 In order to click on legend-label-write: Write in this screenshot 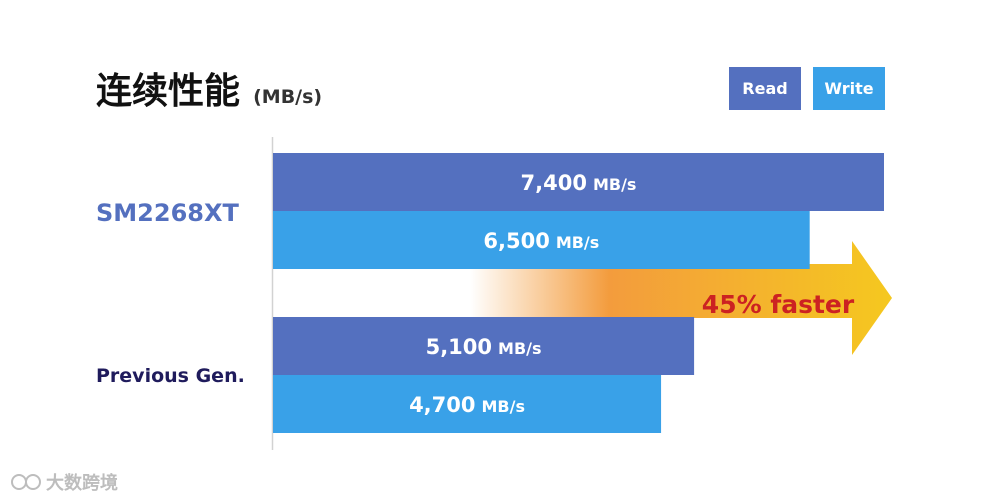, I will do `click(848, 88)`.